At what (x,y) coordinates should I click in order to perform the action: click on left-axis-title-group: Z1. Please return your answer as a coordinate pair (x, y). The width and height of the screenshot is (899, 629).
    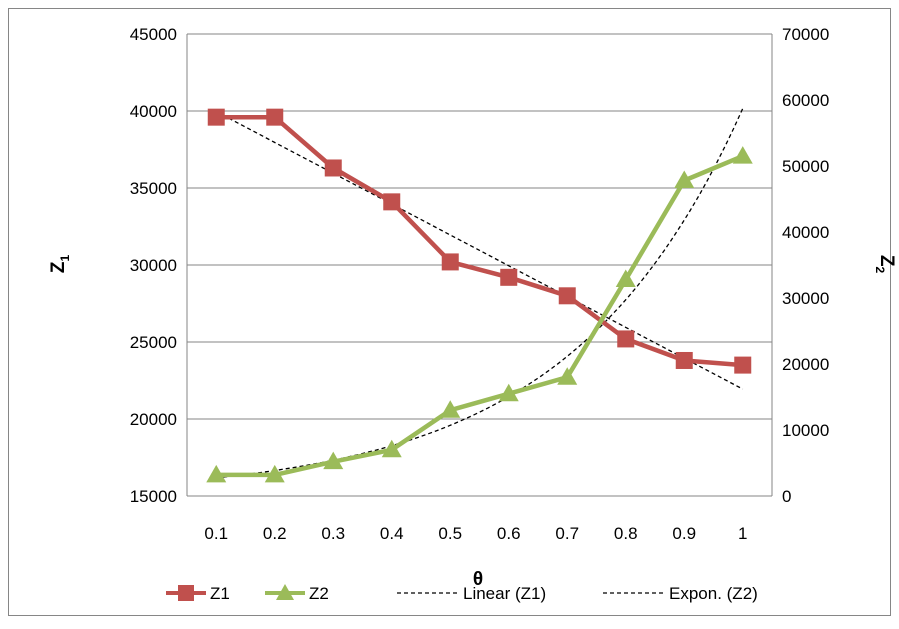
    Looking at the image, I should click on (60, 264).